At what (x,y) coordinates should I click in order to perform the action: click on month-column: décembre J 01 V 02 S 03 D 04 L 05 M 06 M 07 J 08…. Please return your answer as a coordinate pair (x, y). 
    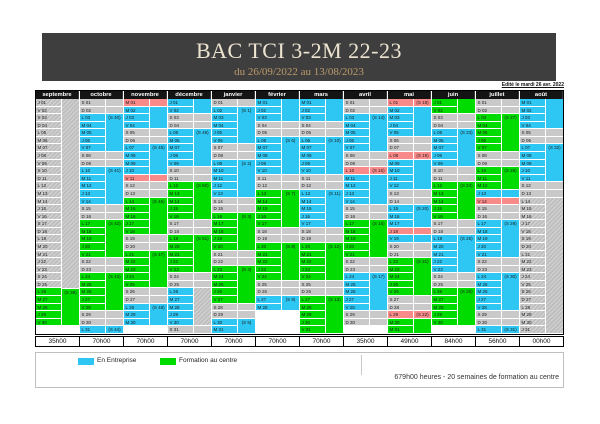
    Looking at the image, I should click on (190, 212).